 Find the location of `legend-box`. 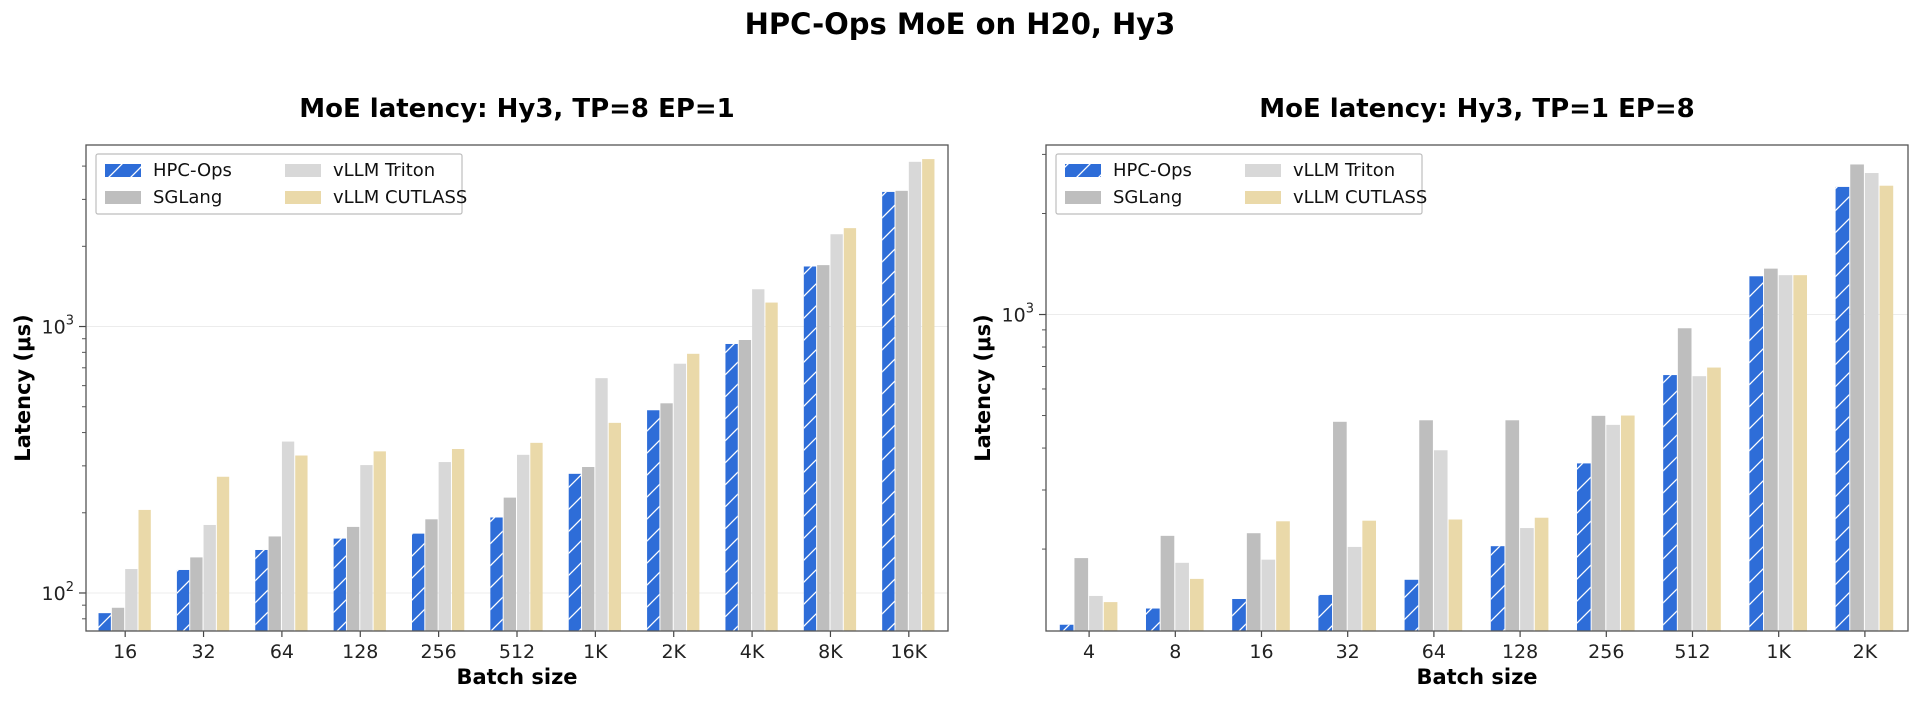

legend-box is located at coordinates (1239, 184).